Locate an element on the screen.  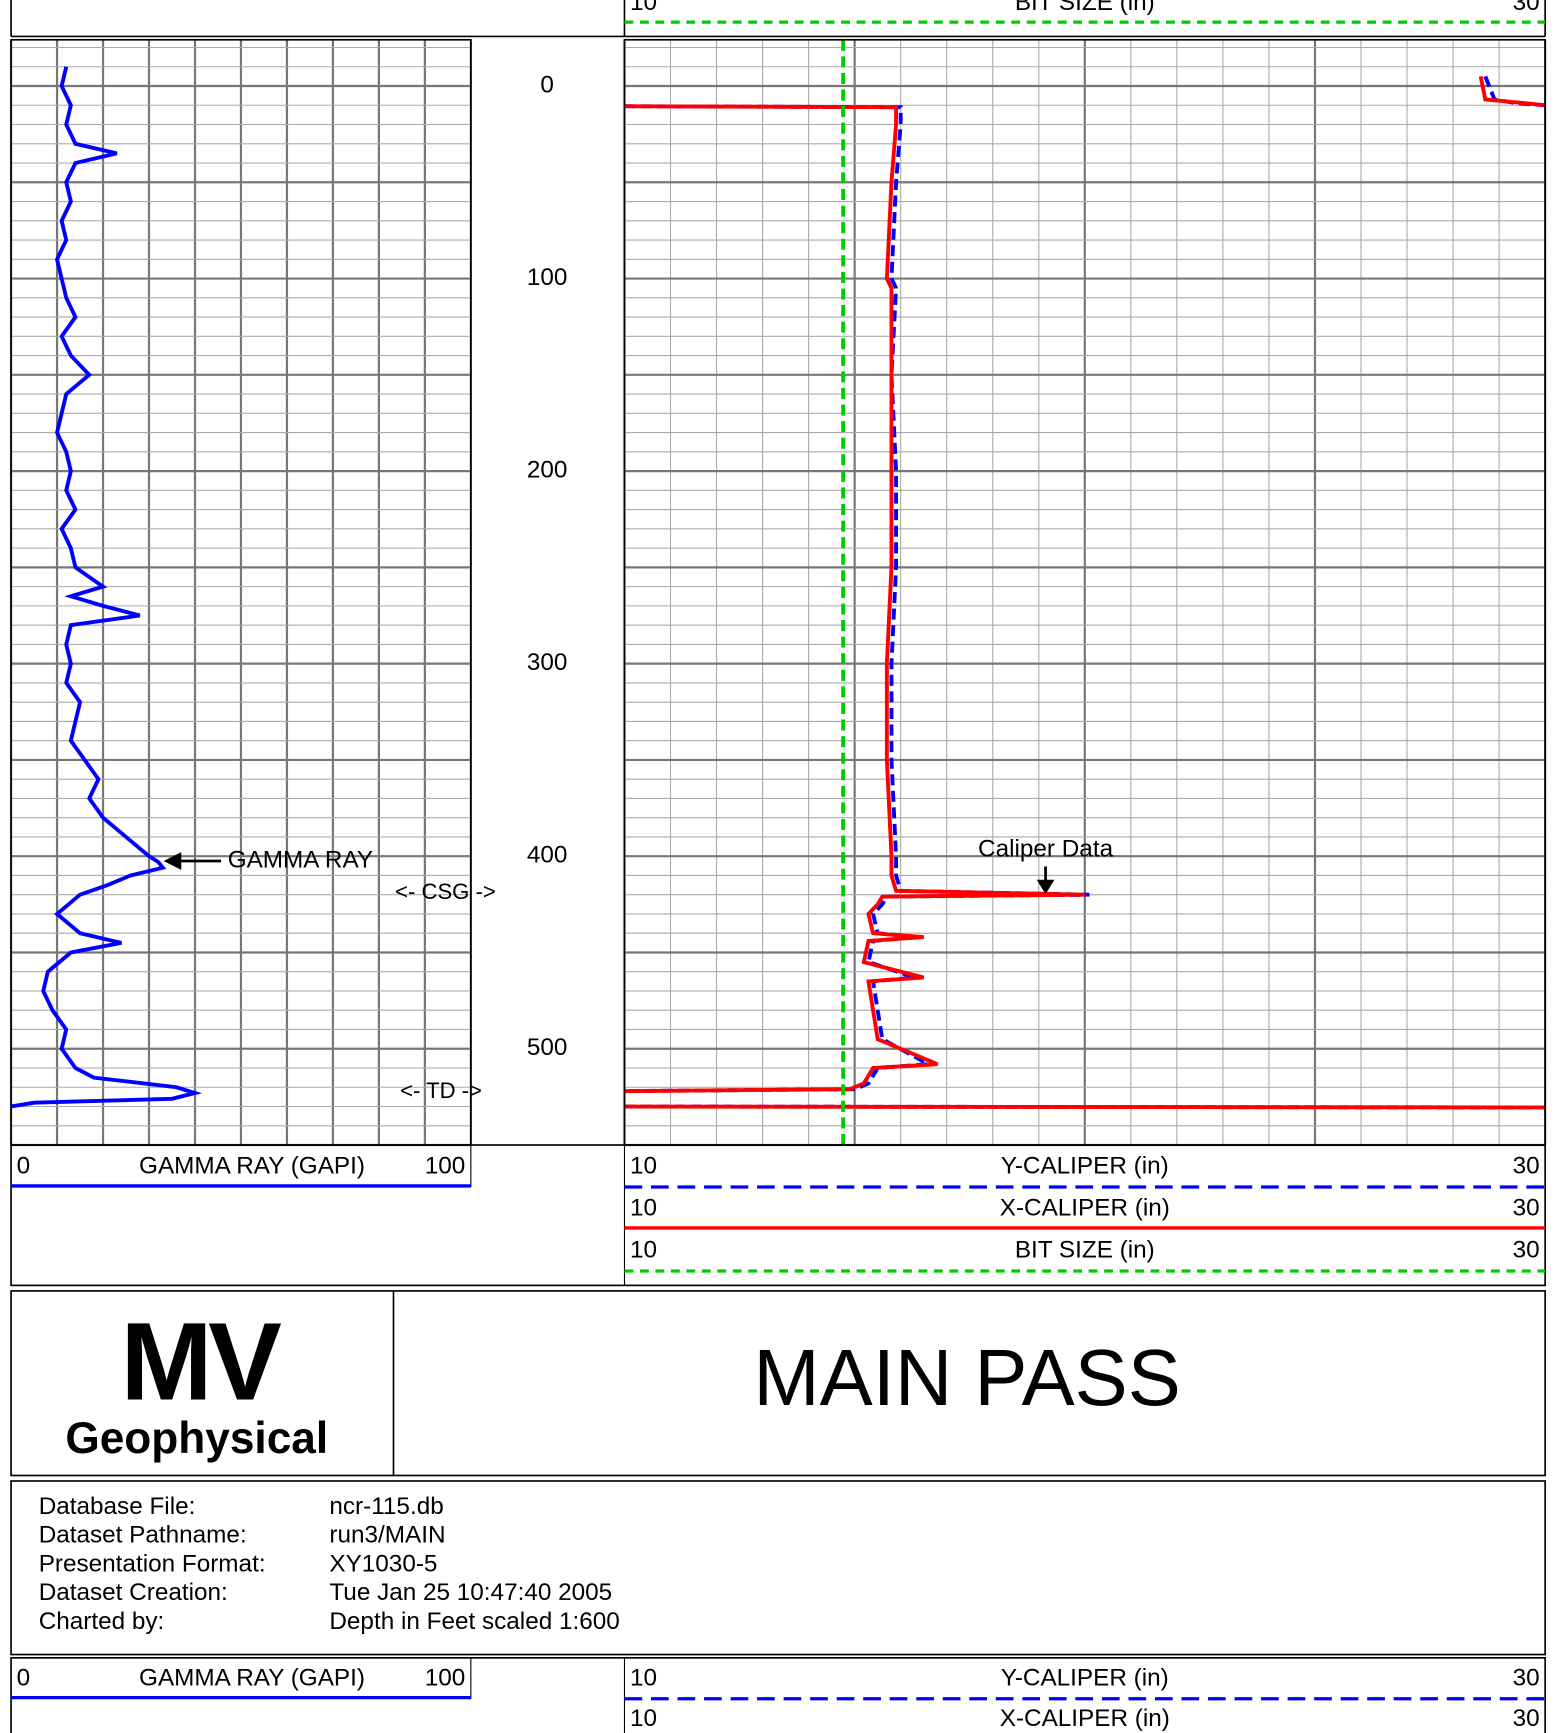
info-value: ncr-115.db is located at coordinates (386, 1506).